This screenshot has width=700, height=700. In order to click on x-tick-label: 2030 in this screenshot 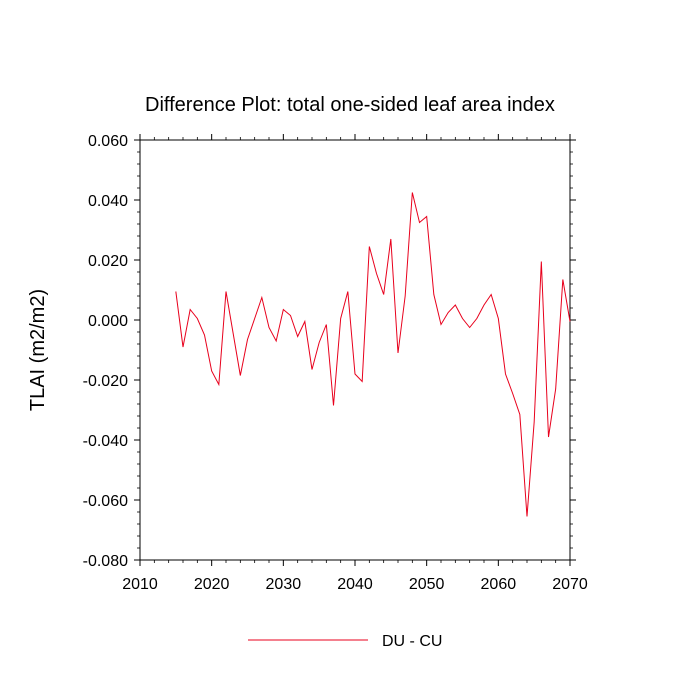, I will do `click(284, 584)`.